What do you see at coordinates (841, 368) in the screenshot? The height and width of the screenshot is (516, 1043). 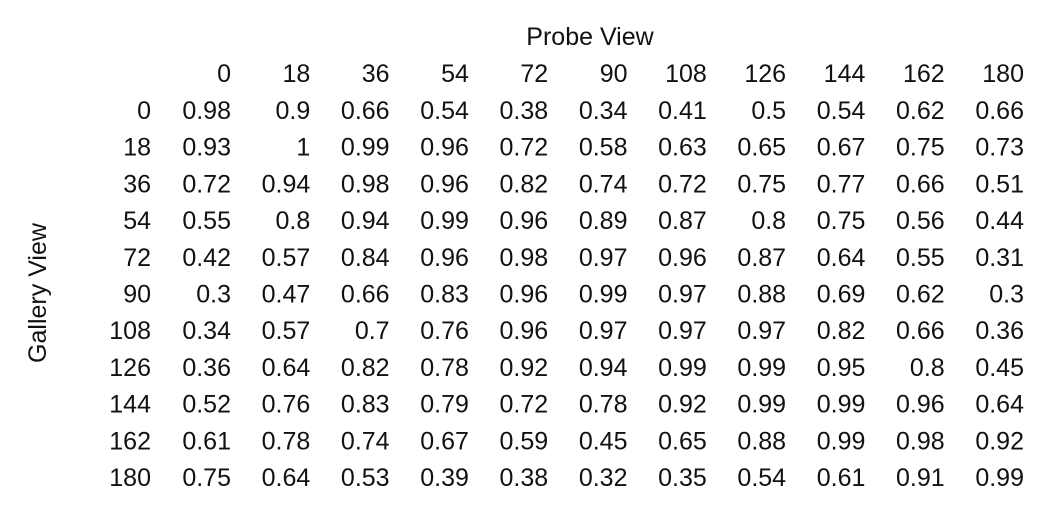 I see `table-cell: 0.95` at bounding box center [841, 368].